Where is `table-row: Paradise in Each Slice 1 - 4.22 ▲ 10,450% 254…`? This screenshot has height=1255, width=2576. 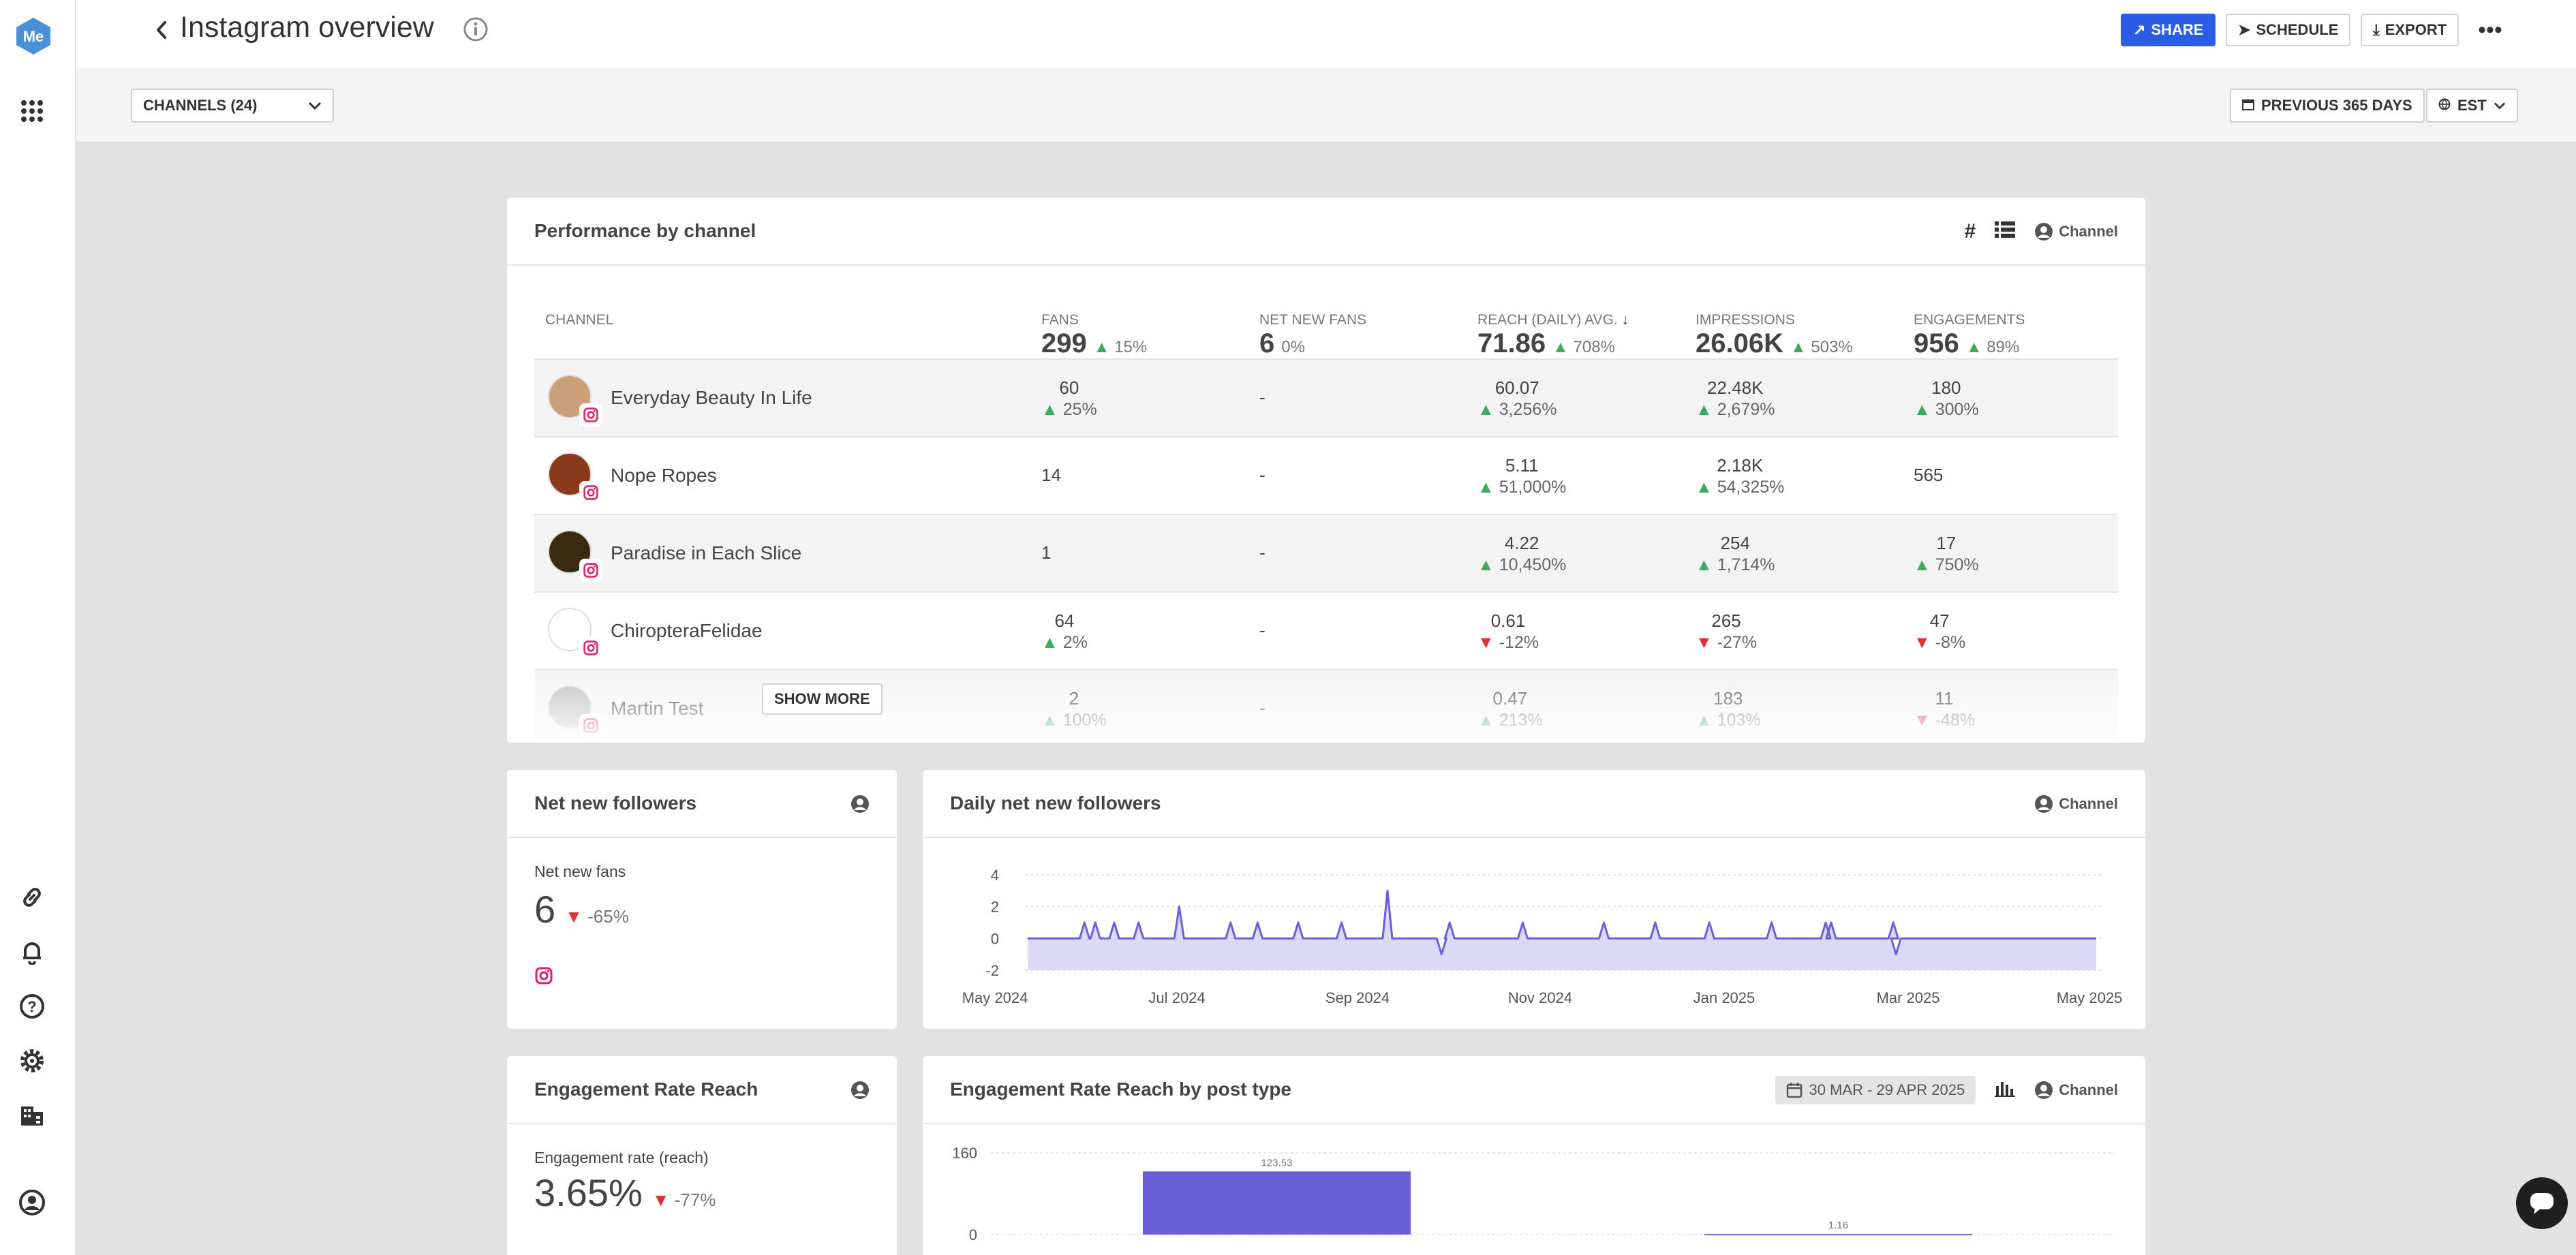 table-row: Paradise in Each Slice 1 - 4.22 ▲ 10,450% 254… is located at coordinates (1326, 554).